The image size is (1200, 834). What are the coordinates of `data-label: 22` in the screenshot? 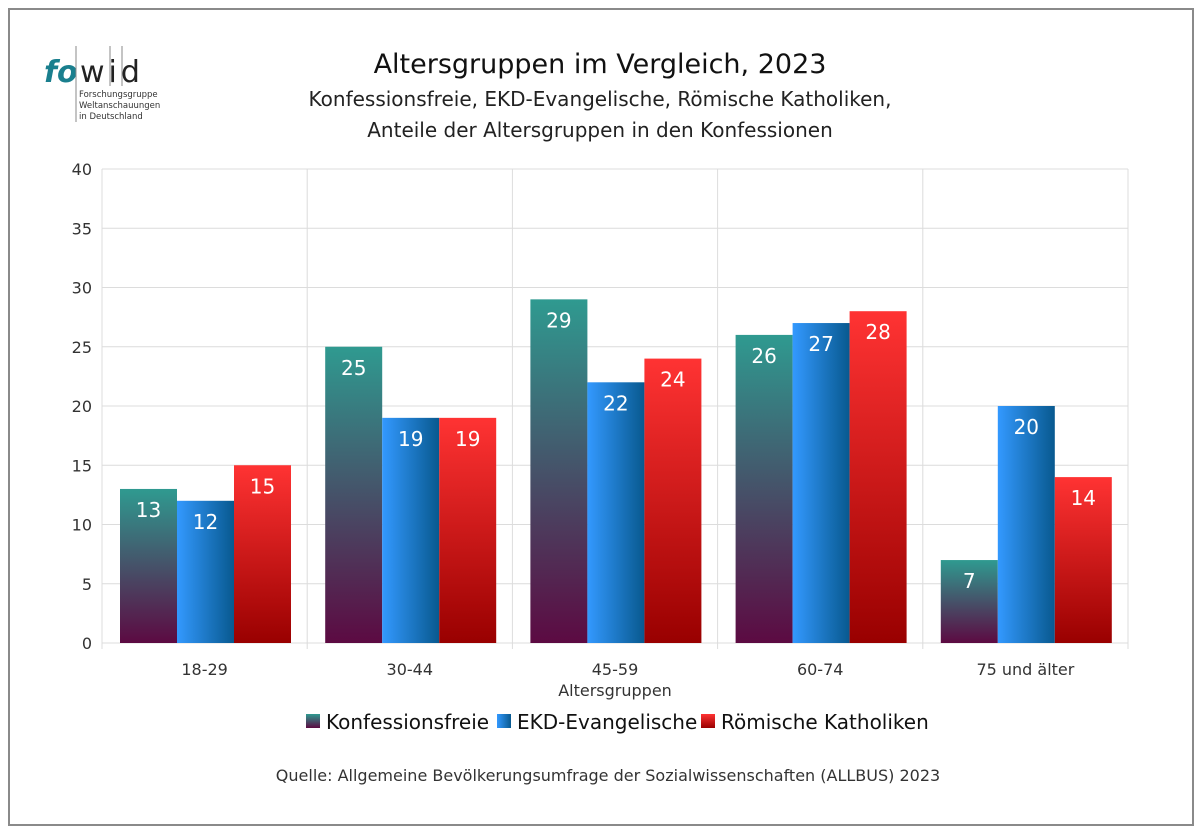 It's located at (615, 403).